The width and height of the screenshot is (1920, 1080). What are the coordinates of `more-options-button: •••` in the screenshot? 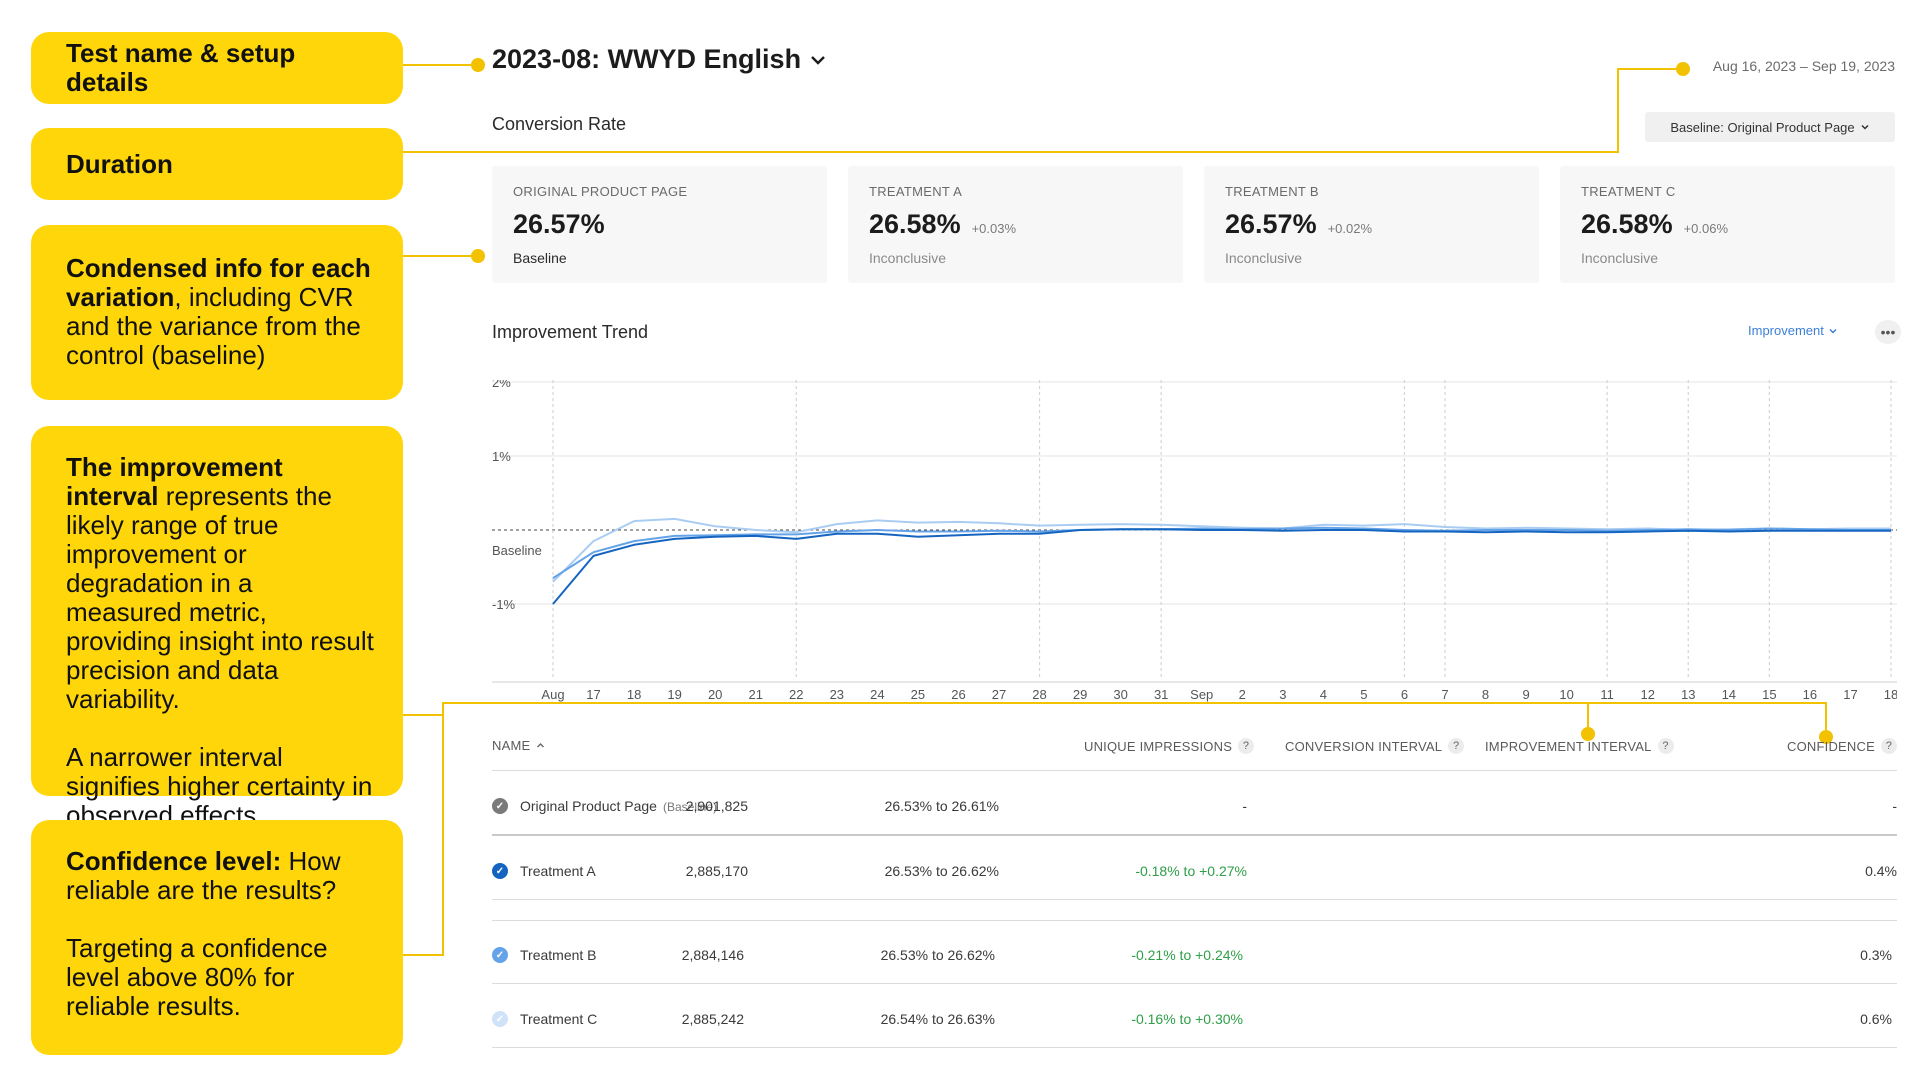 It's located at (1888, 332).